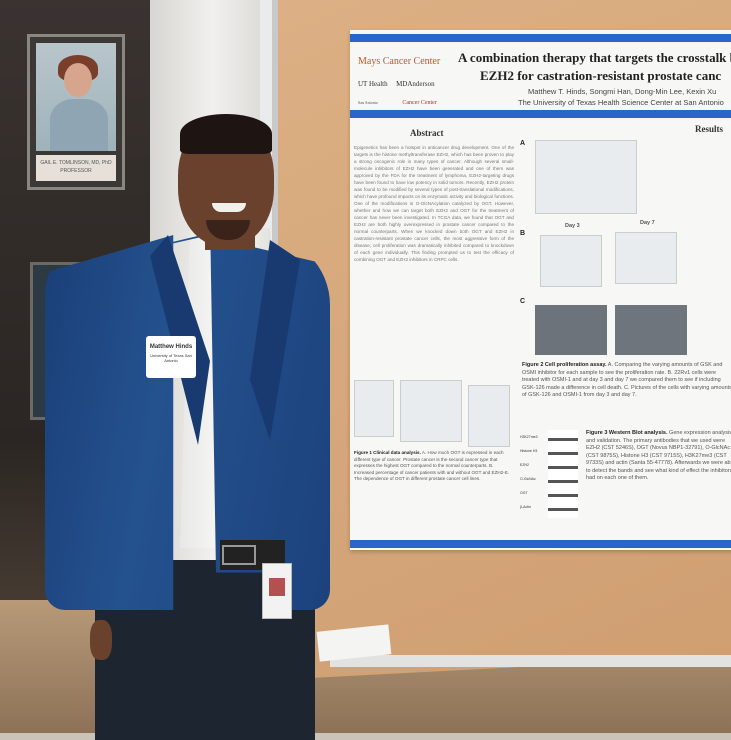  Describe the element at coordinates (277, 587) in the screenshot. I see `id-photo` at that location.